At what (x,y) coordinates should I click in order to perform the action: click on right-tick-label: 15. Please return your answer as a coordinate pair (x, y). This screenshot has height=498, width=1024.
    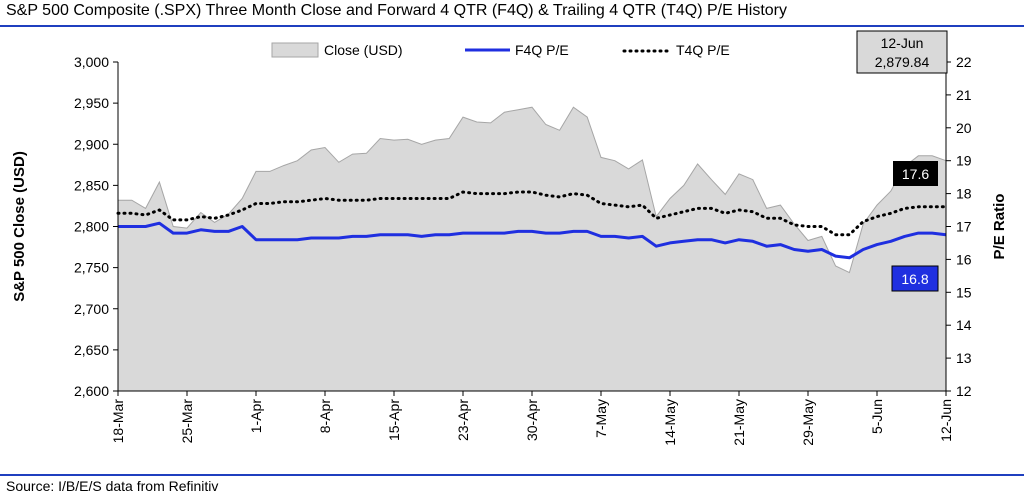
    Looking at the image, I should click on (964, 292).